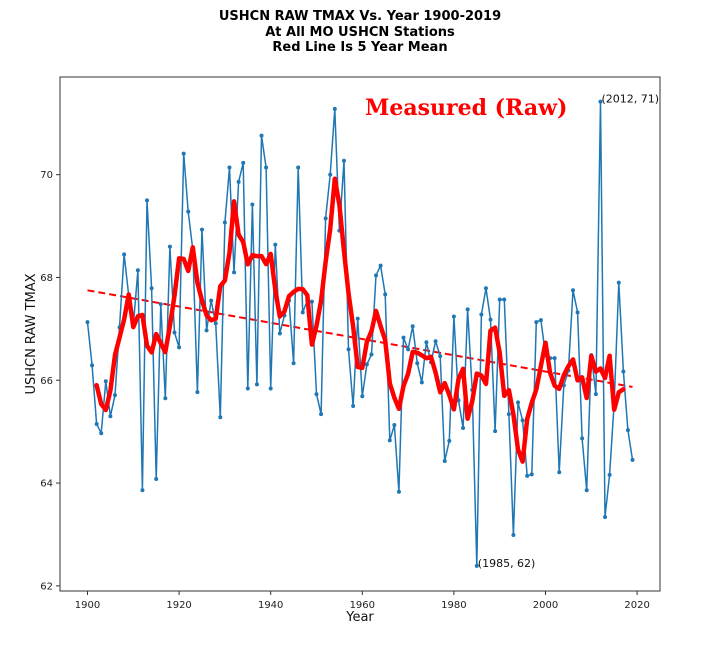 This screenshot has width=720, height=668. I want to click on x-tick-label: 1960, so click(362, 605).